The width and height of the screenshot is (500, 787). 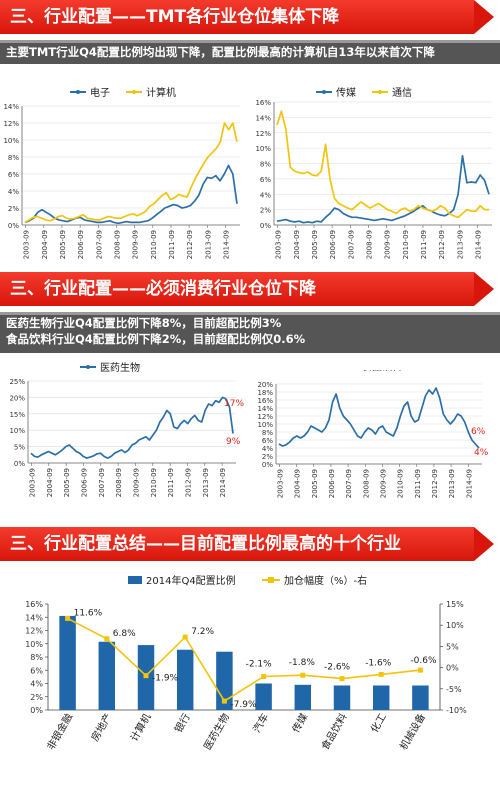 What do you see at coordinates (13, 175) in the screenshot?
I see `y-tick-label: 6%` at bounding box center [13, 175].